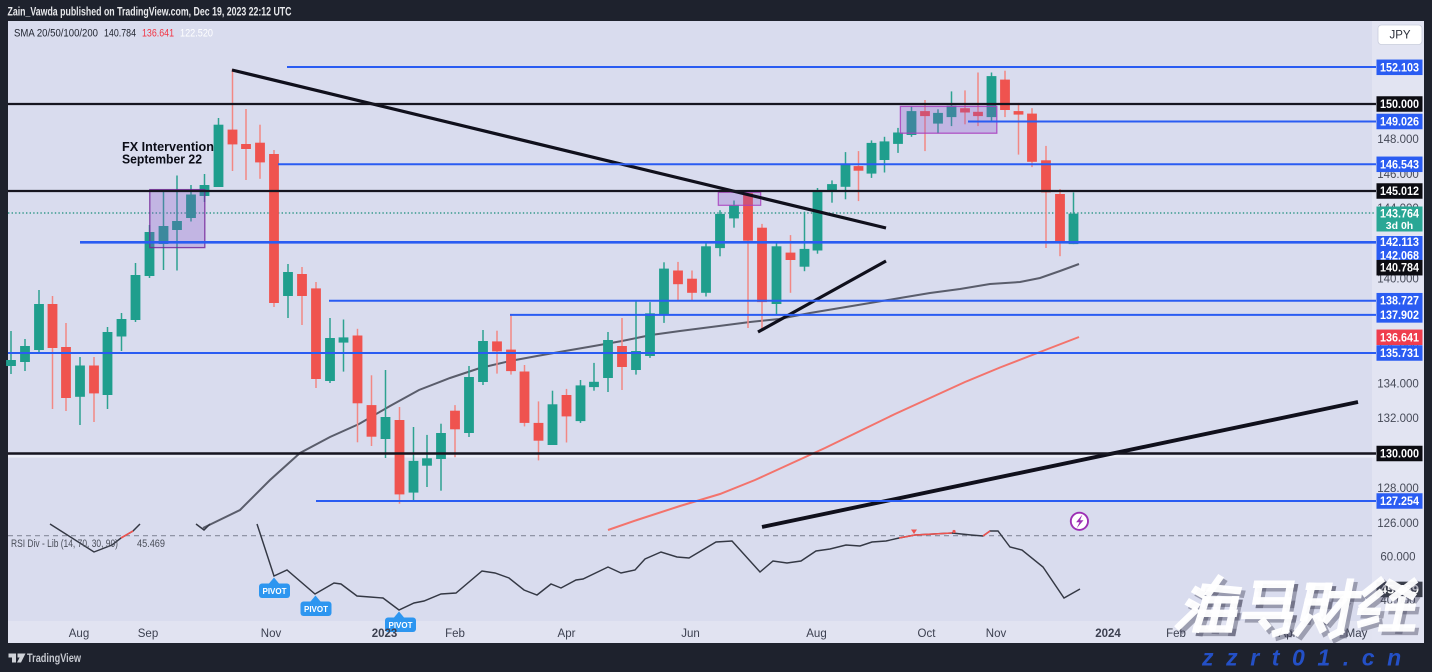 The width and height of the screenshot is (1432, 672). I want to click on svg-text: 148.000, so click(1398, 140).